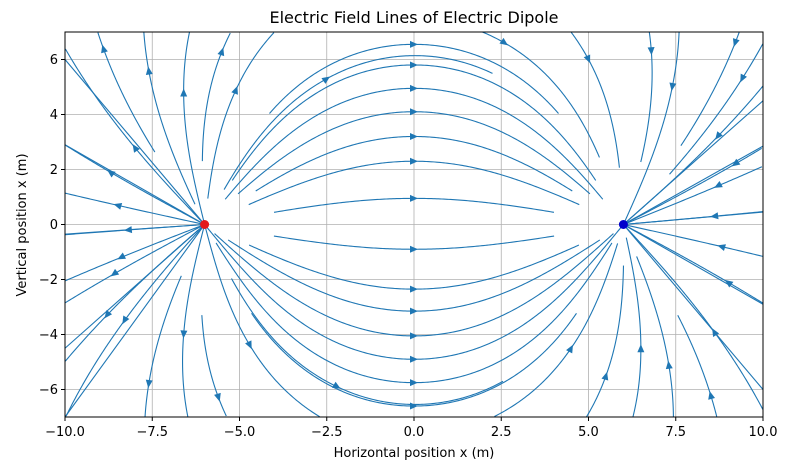 The height and width of the screenshot is (470, 798). I want to click on y-tick-label: 6, so click(54, 60).